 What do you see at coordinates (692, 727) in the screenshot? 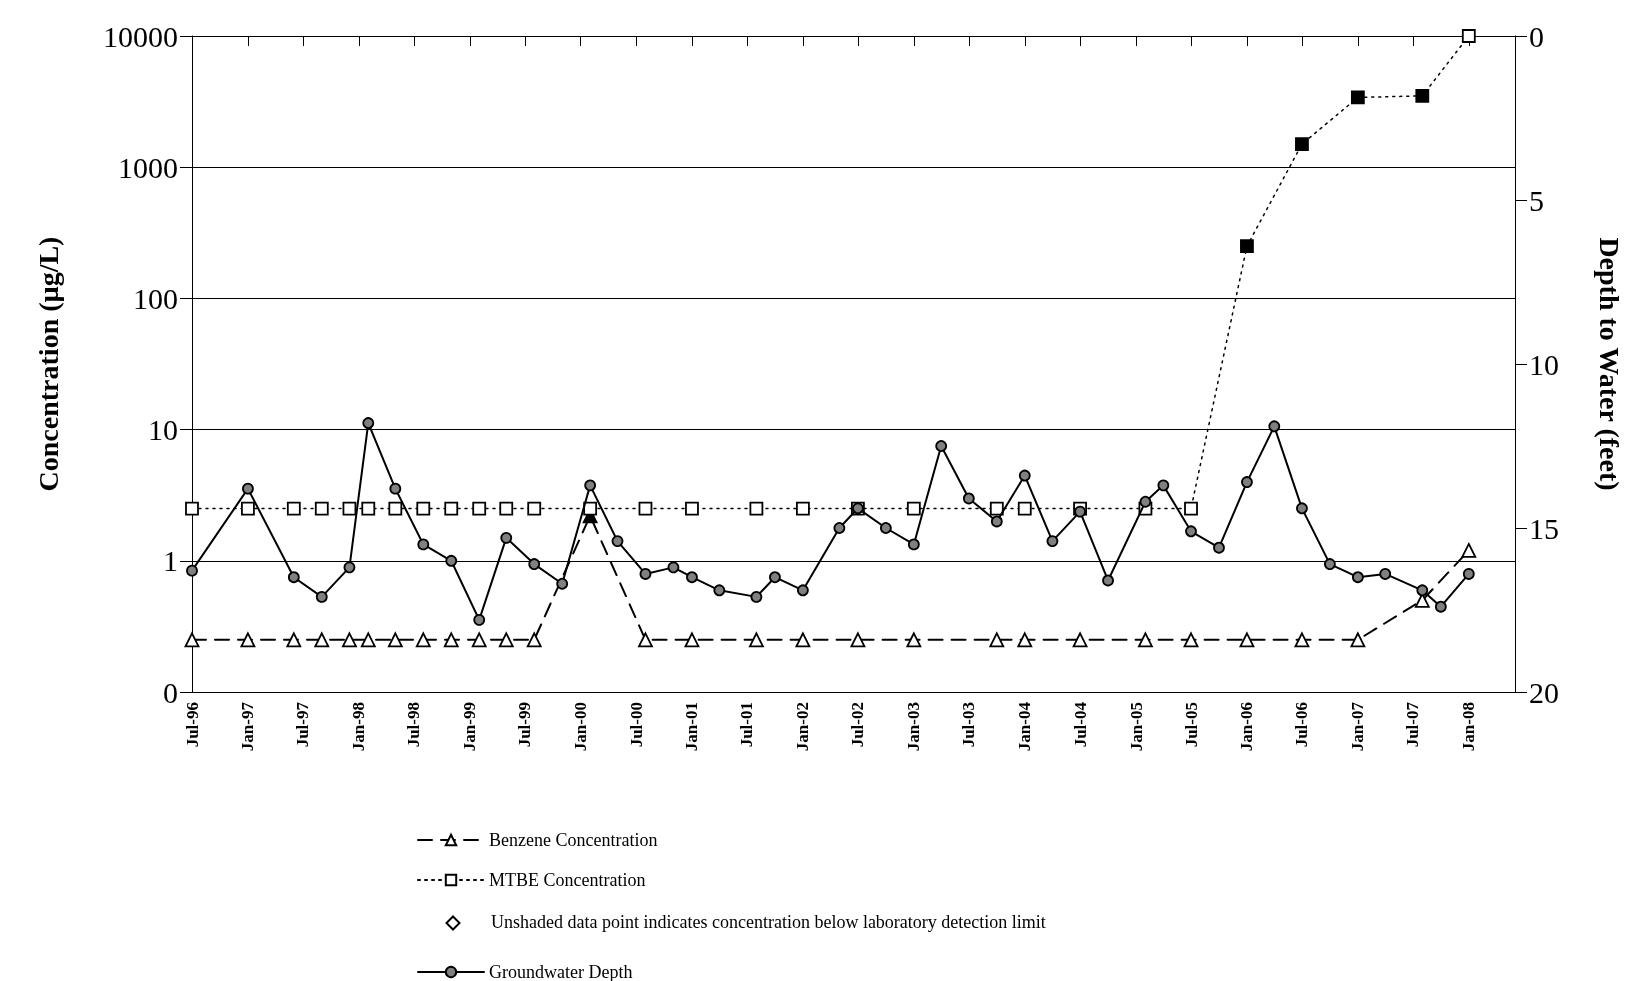
I see `x-tick-label: Jan-01` at bounding box center [692, 727].